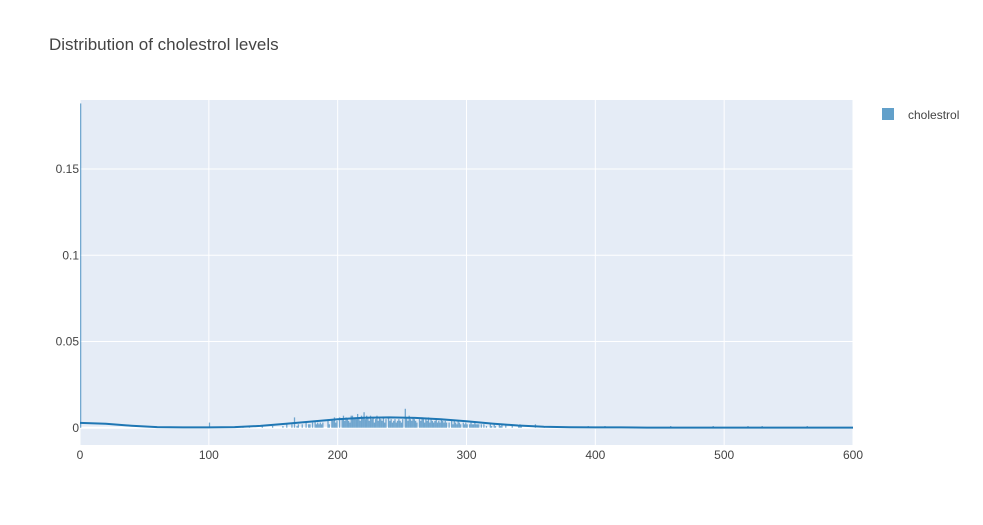  What do you see at coordinates (853, 455) in the screenshot?
I see `x-tick-label: 600` at bounding box center [853, 455].